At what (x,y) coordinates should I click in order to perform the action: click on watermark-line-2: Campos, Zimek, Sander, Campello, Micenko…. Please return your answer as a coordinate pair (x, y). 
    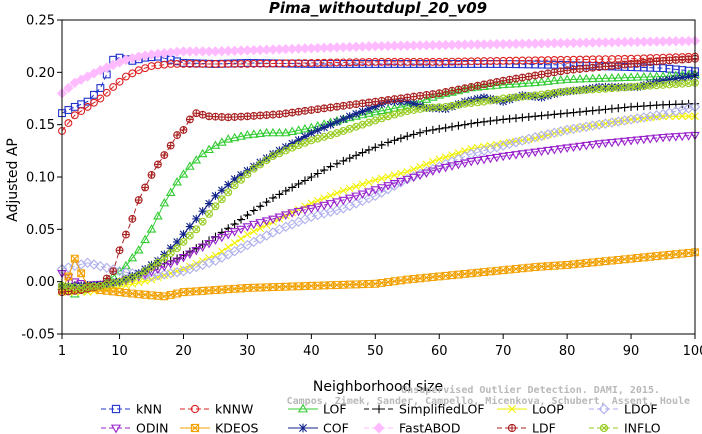
    Looking at the image, I should click on (488, 401).